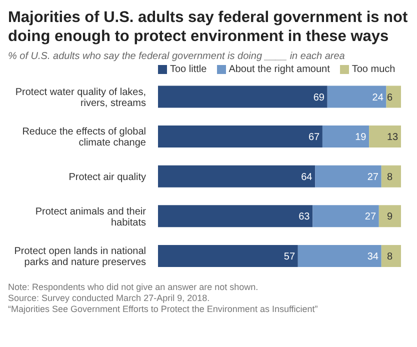 This screenshot has height=347, width=417. I want to click on data-label: 19, so click(361, 138).